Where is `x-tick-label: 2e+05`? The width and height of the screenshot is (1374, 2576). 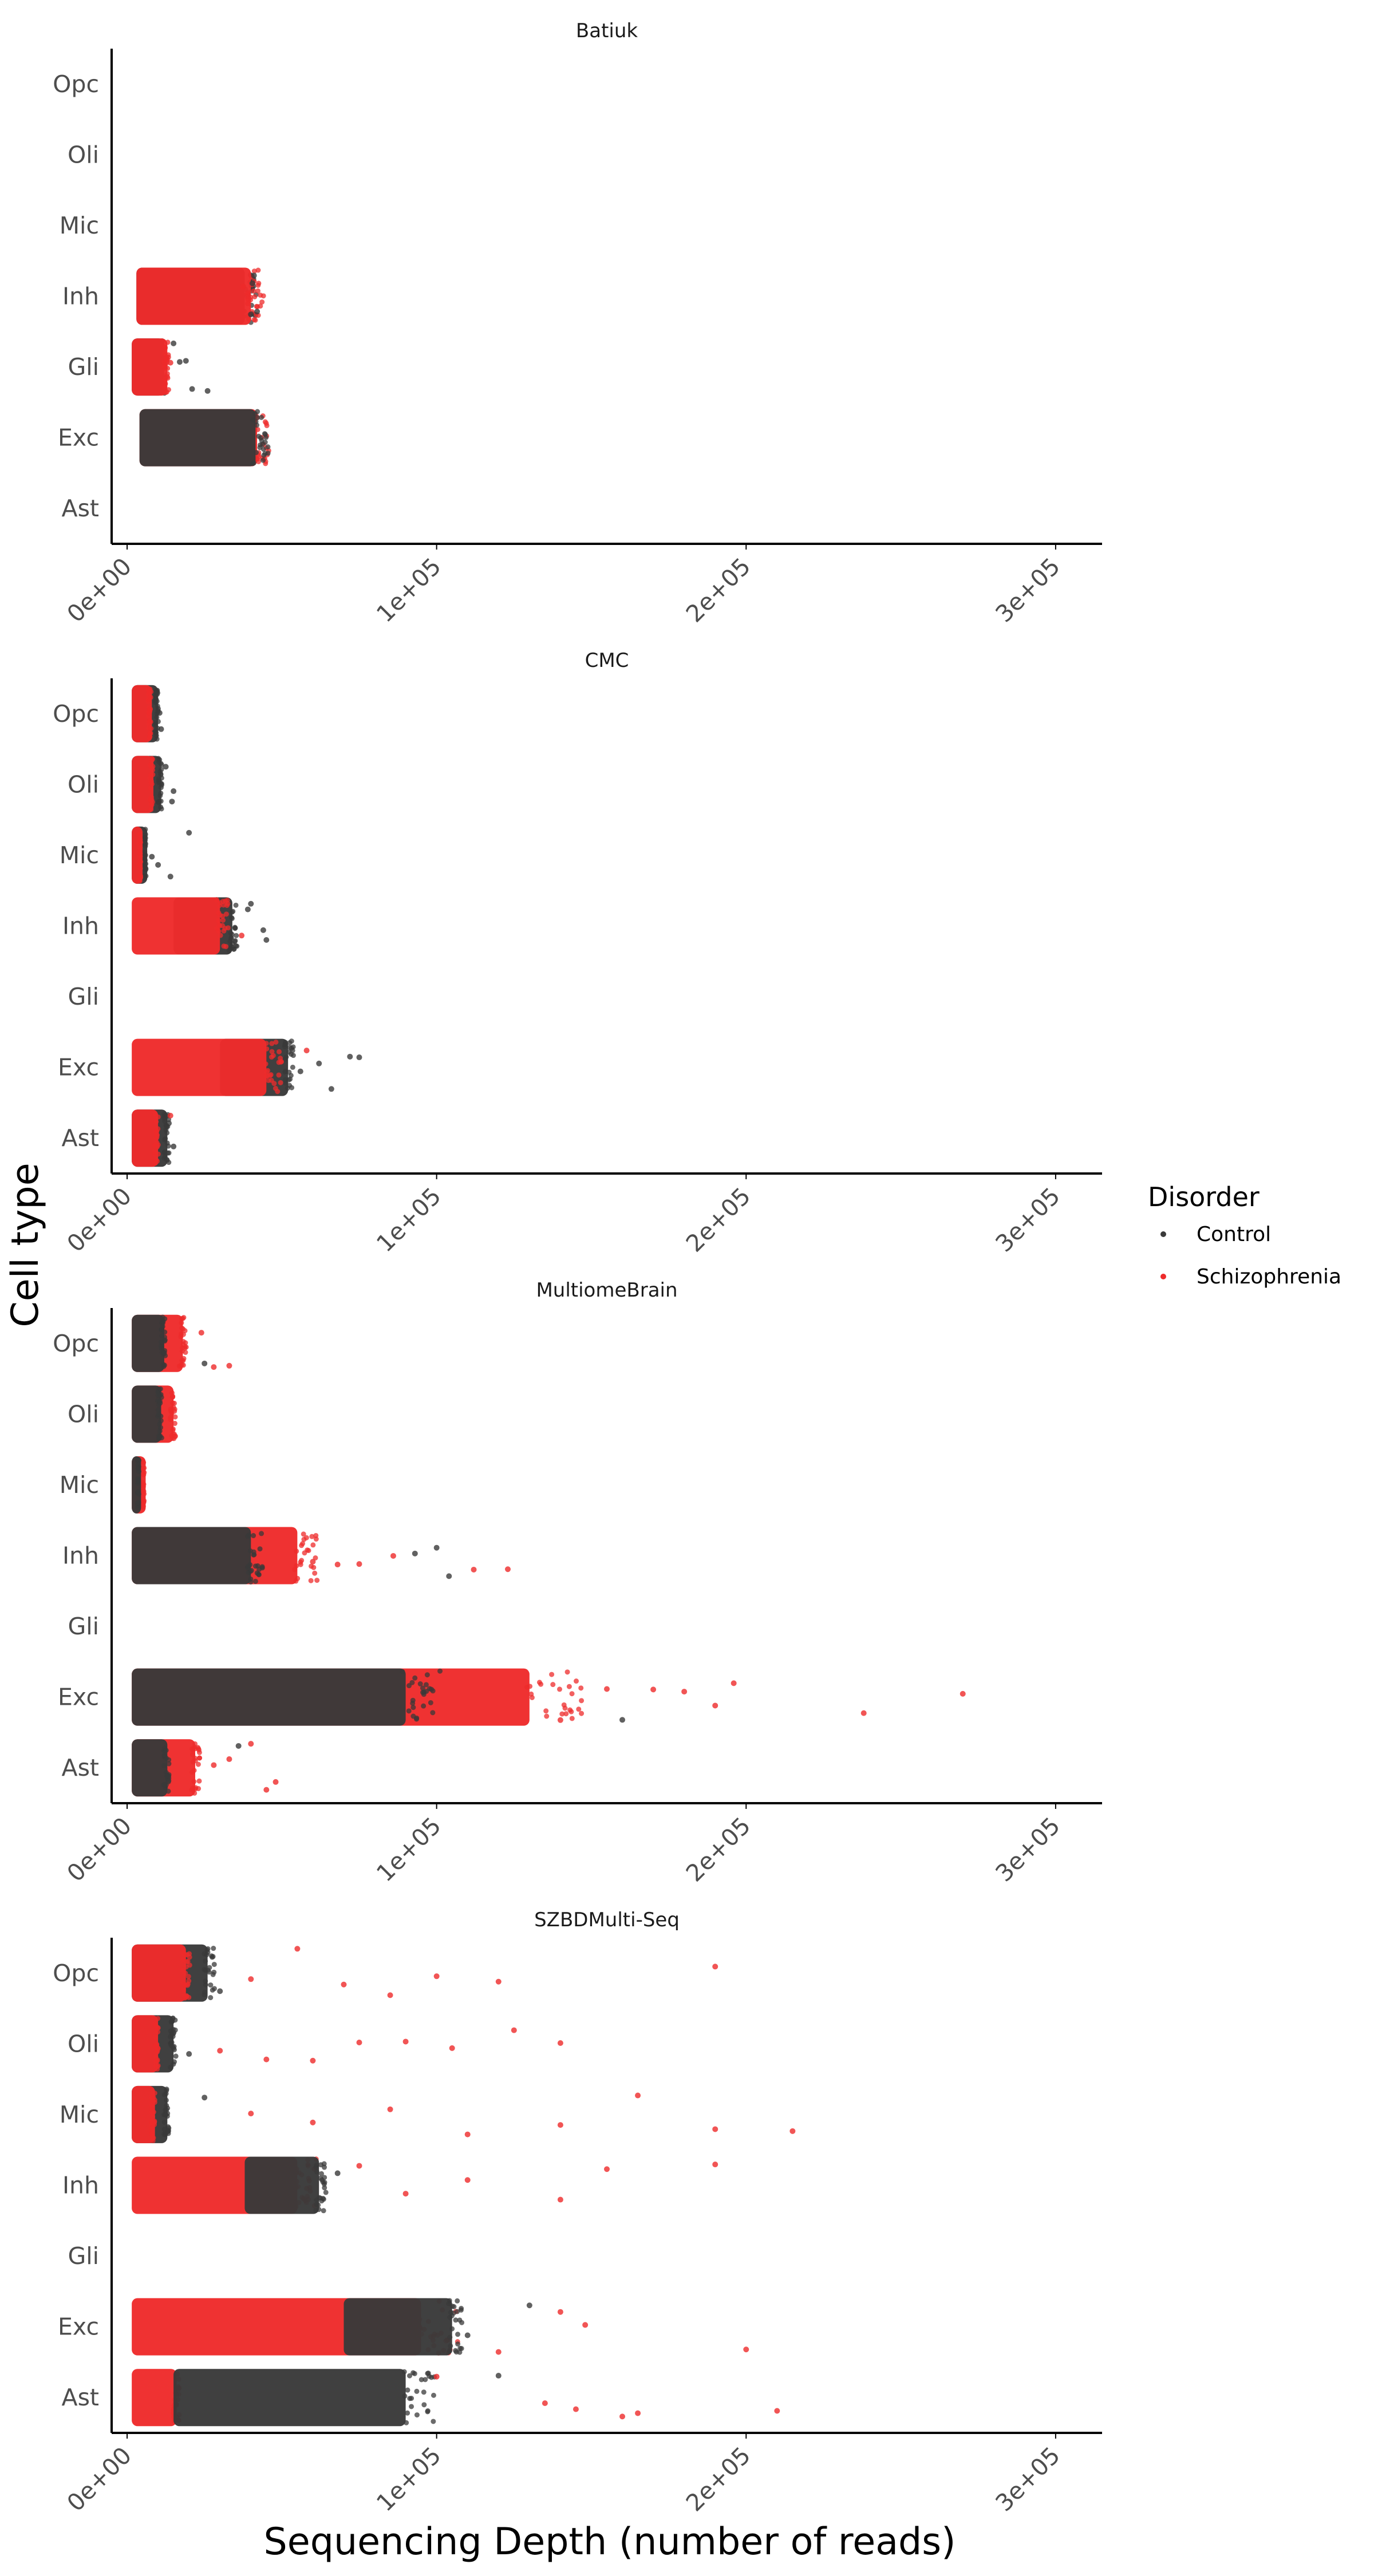 x-tick-label: 2e+05 is located at coordinates (718, 589).